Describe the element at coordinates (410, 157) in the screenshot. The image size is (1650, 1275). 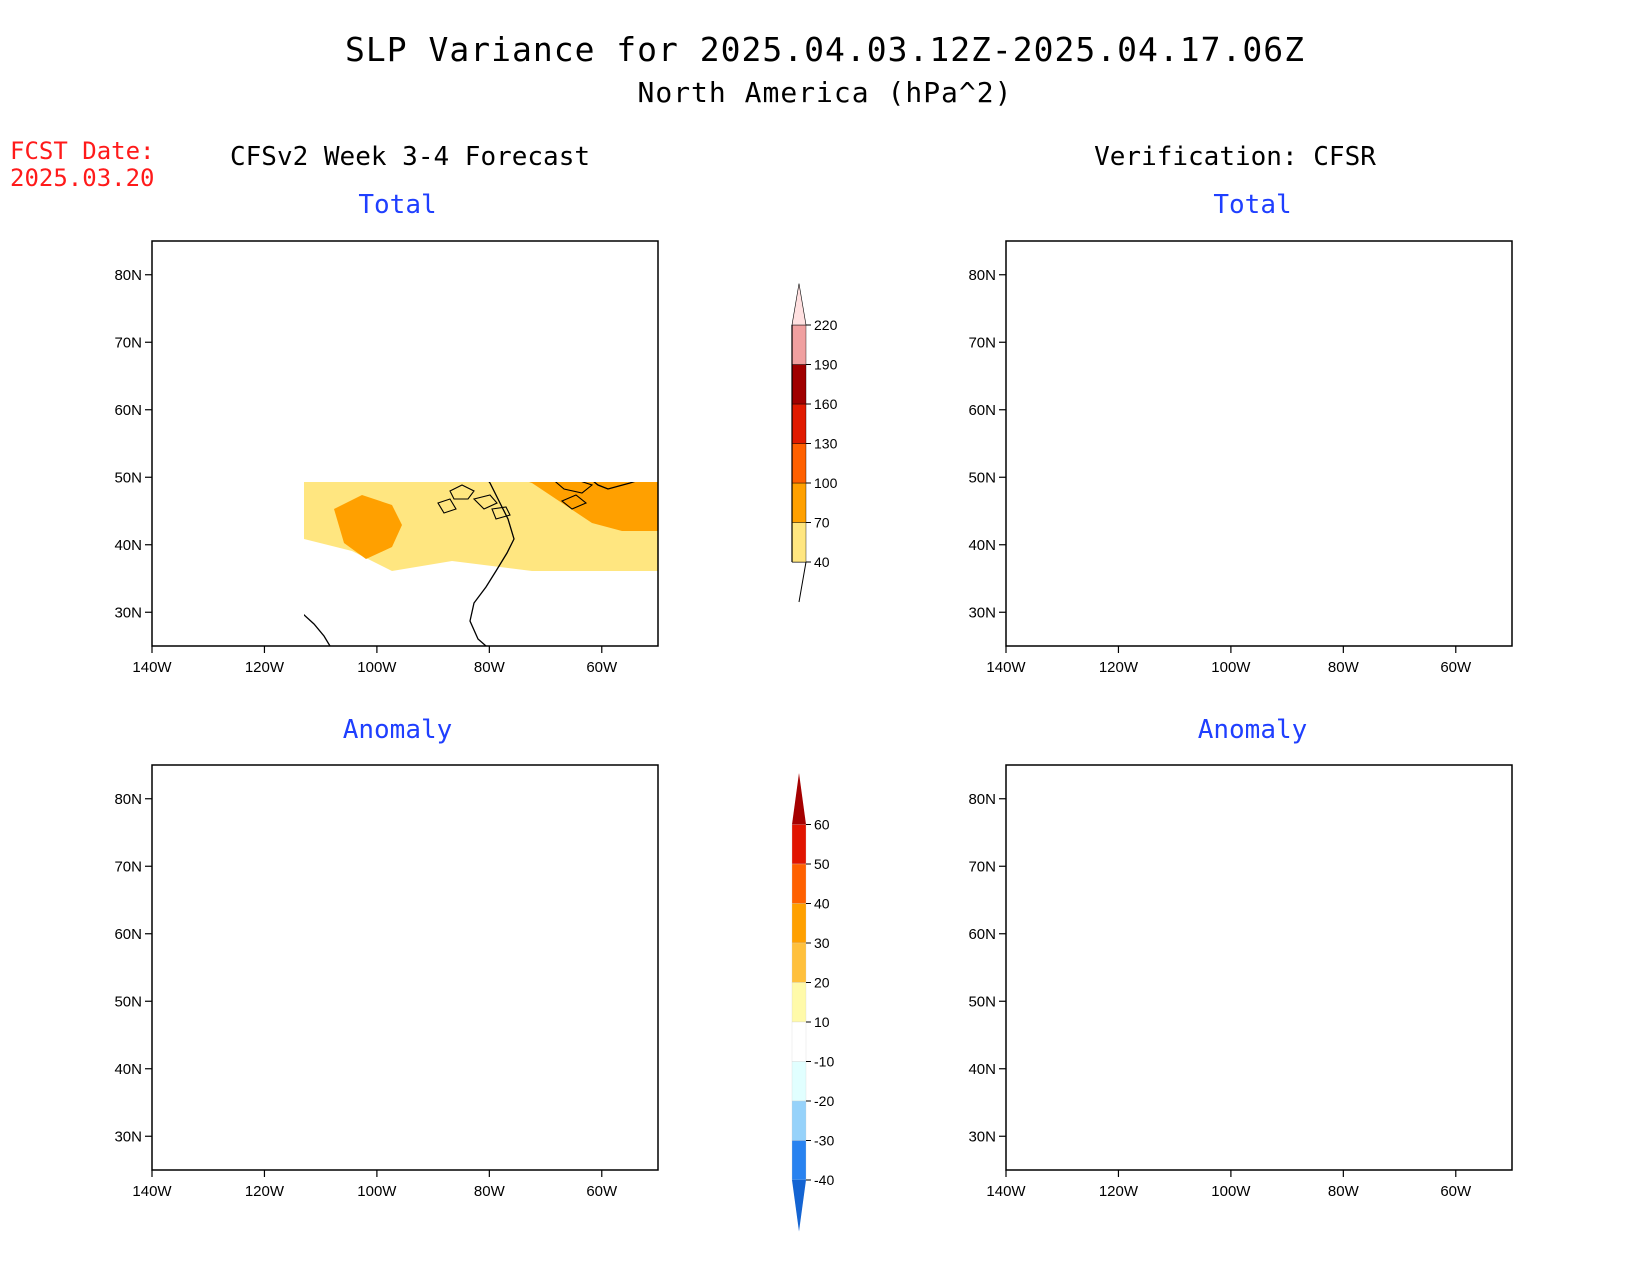
I see `left-column-title: CFSv2 Week 3-4 Forecast` at that location.